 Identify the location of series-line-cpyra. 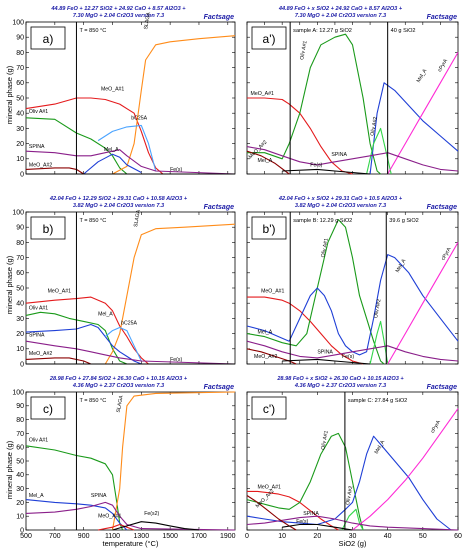
(423, 113).